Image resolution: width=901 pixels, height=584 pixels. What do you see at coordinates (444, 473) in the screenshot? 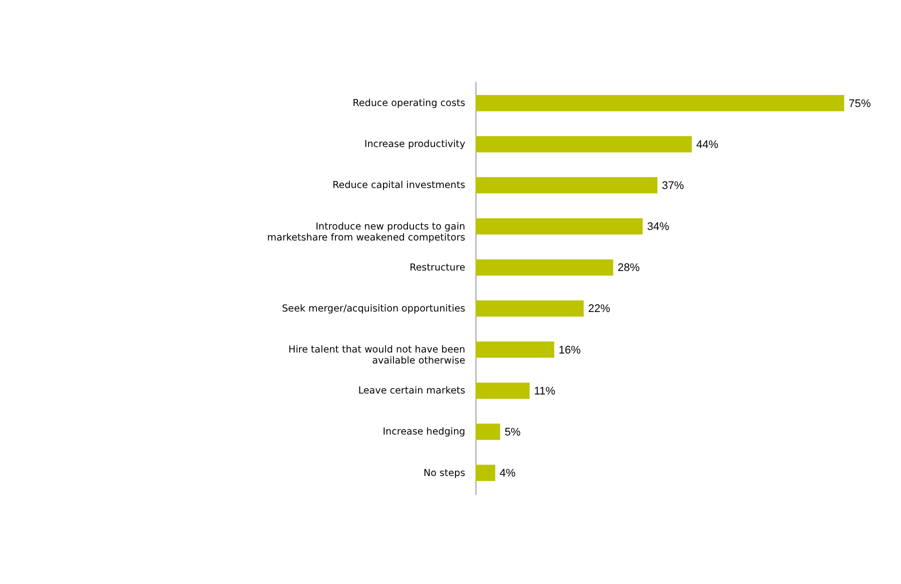
I see `y-tick-label: No steps` at bounding box center [444, 473].